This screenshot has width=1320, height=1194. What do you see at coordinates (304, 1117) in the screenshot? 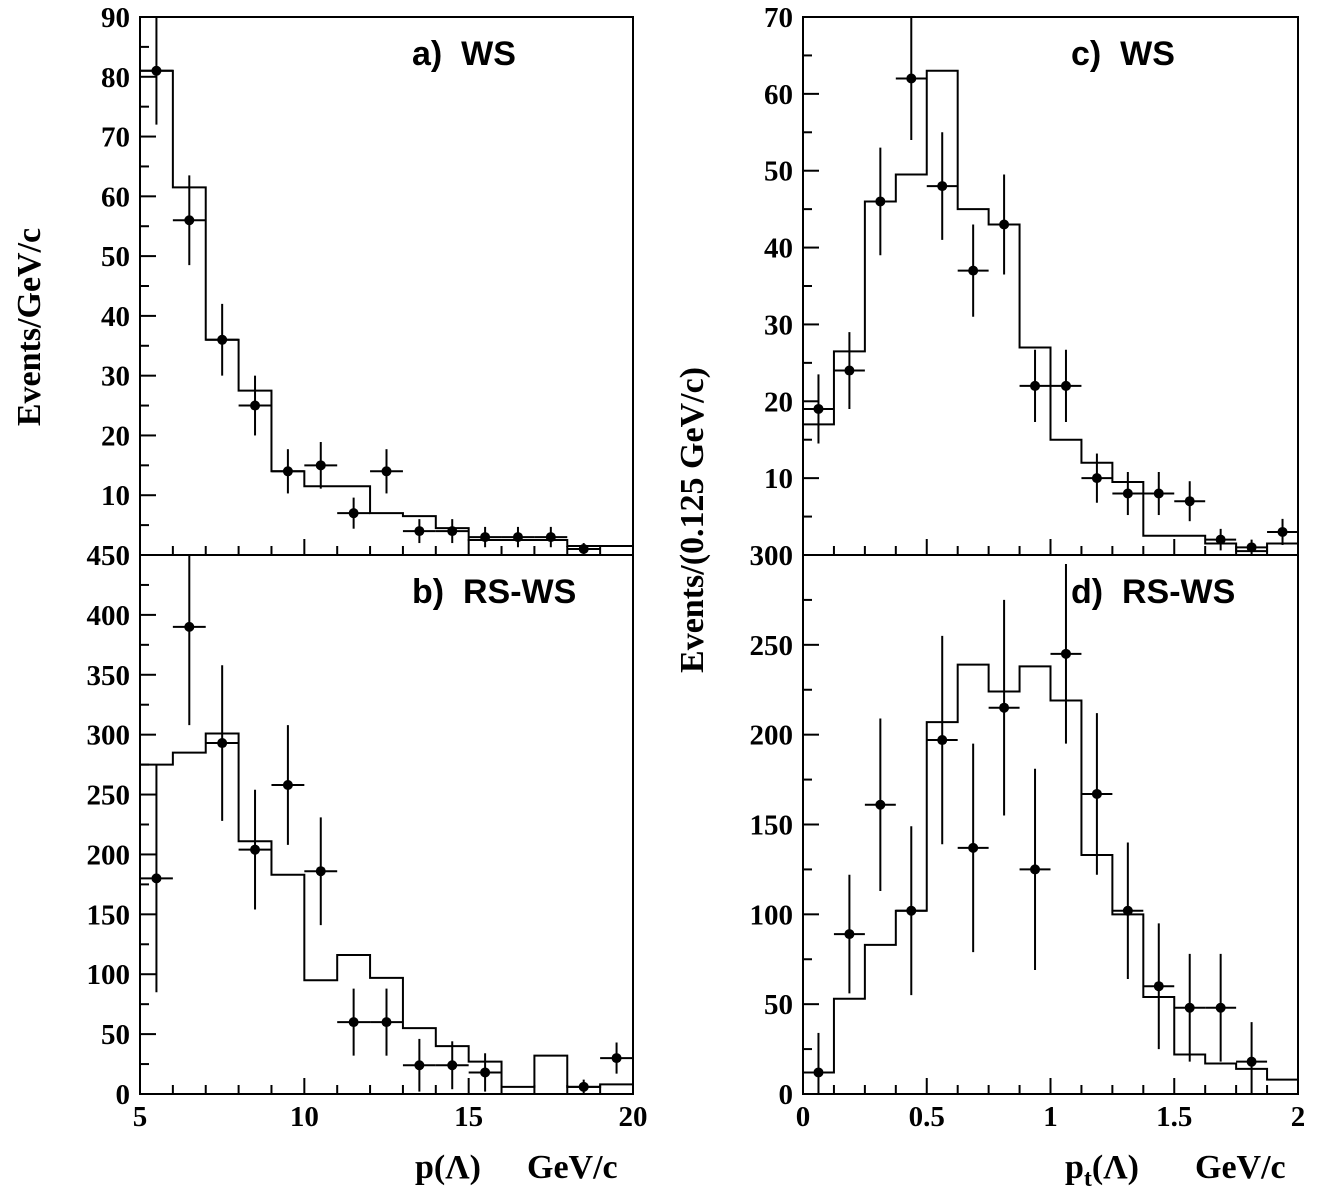
I see `x-tick-label: 10` at bounding box center [304, 1117].